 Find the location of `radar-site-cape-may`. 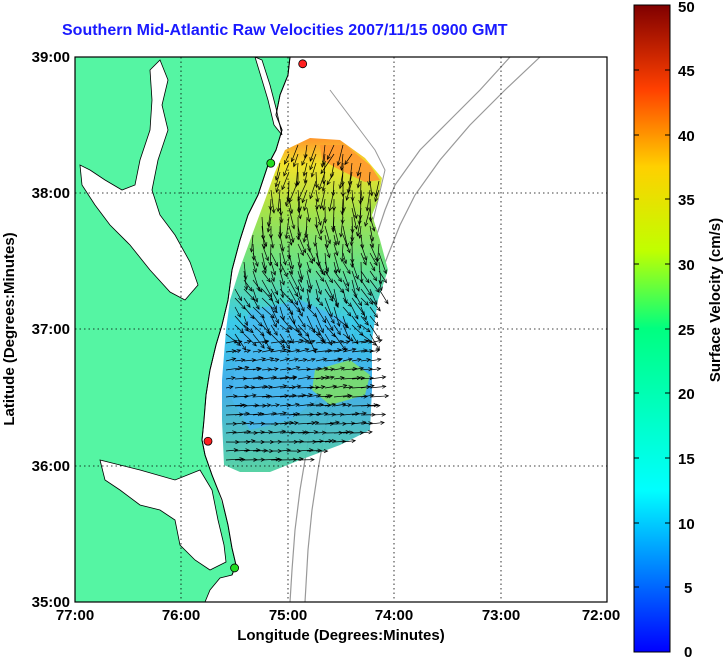

radar-site-cape-may is located at coordinates (271, 163).